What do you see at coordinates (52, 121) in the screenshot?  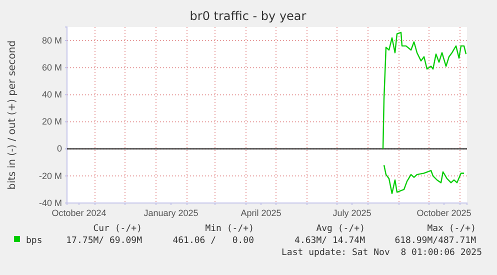 I see `y-tick-label: 20 M` at bounding box center [52, 121].